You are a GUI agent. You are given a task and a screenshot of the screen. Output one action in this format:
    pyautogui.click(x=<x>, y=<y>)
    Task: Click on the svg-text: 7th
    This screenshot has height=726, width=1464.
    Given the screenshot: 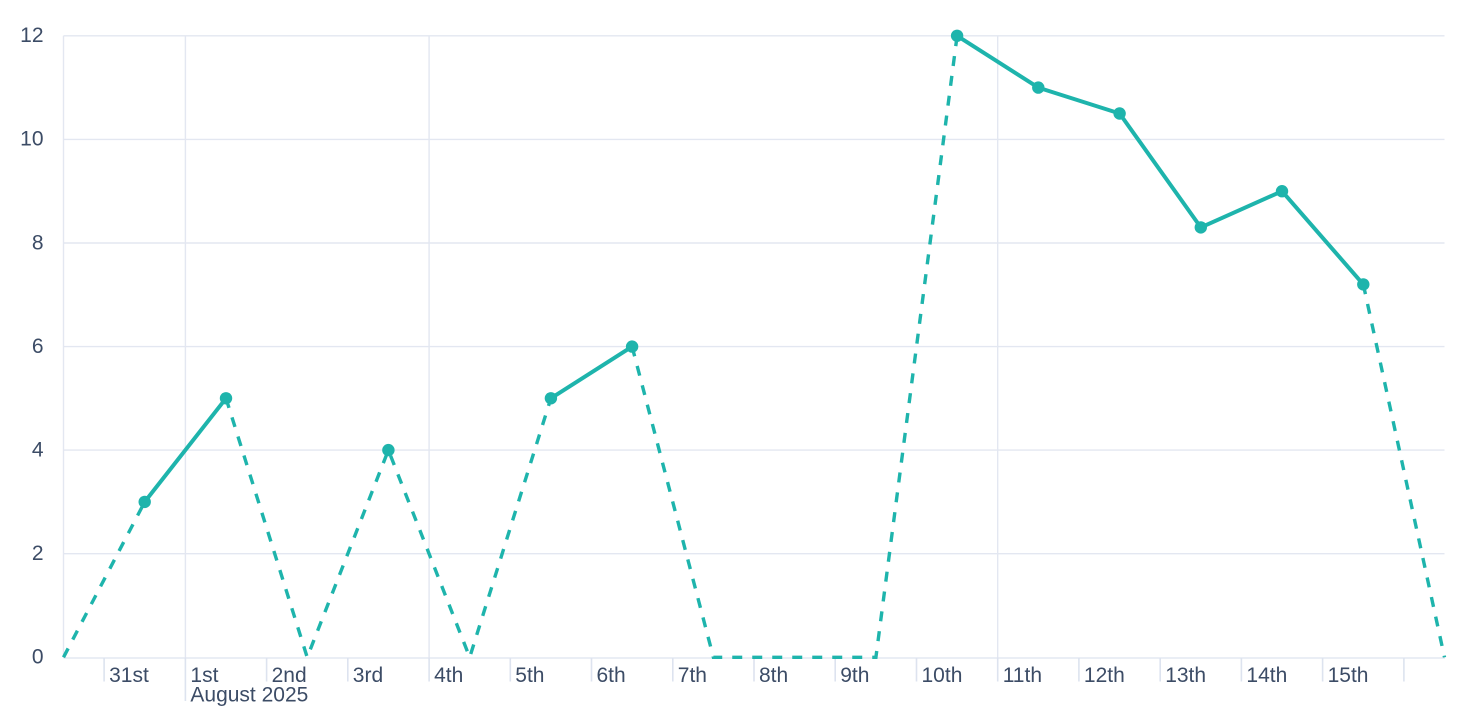 What is the action you would take?
    pyautogui.click(x=692, y=675)
    